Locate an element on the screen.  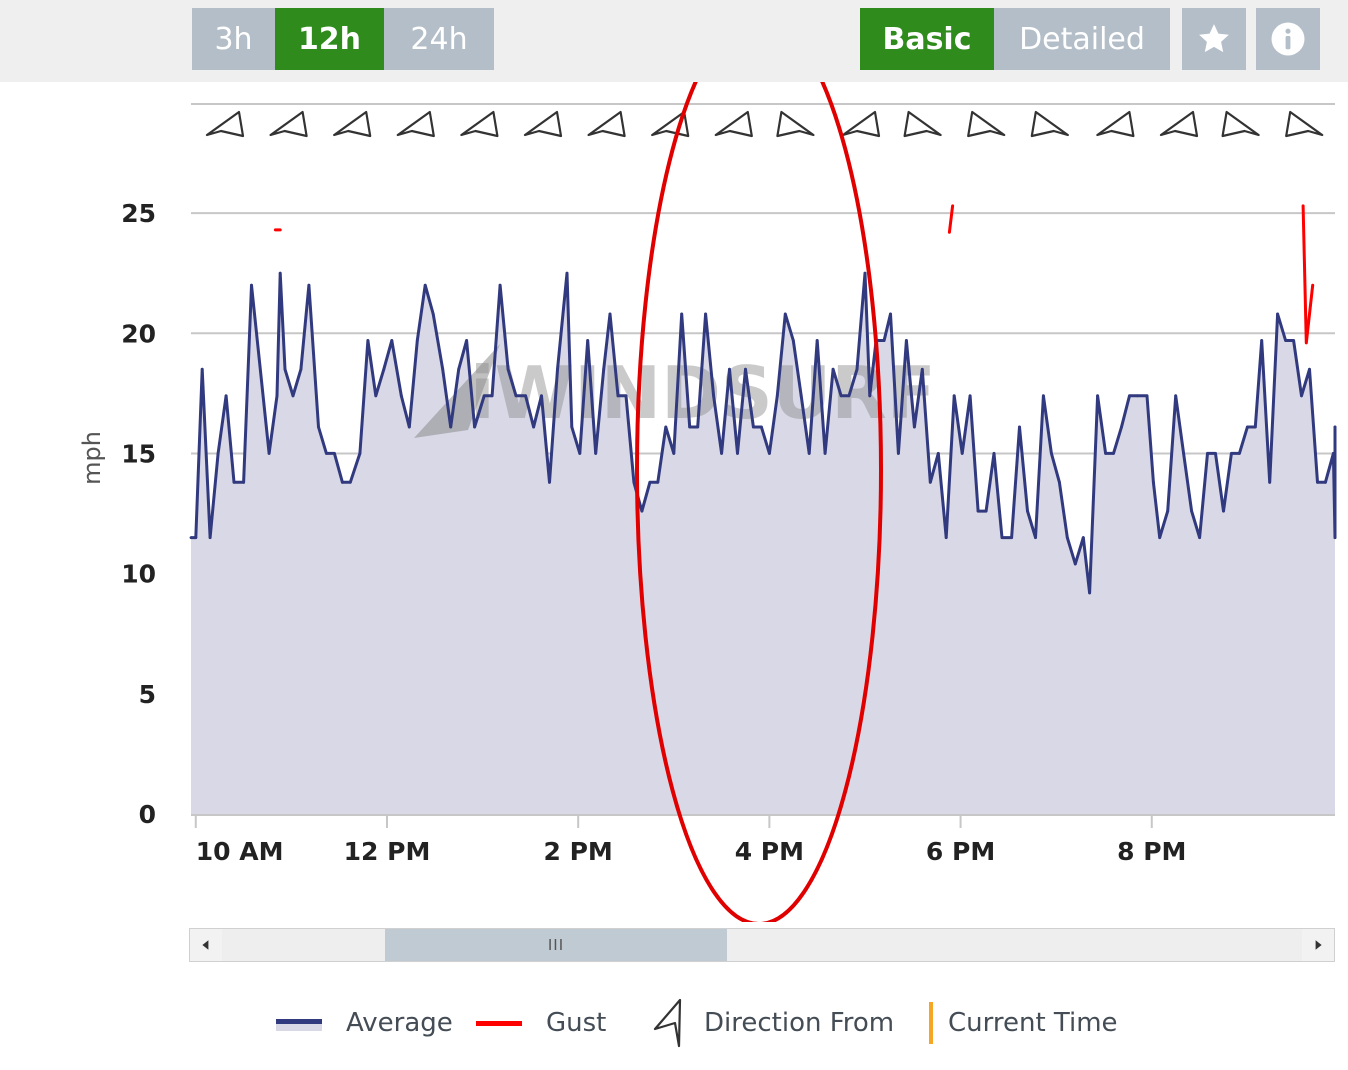
info-icon is located at coordinates (1288, 39).